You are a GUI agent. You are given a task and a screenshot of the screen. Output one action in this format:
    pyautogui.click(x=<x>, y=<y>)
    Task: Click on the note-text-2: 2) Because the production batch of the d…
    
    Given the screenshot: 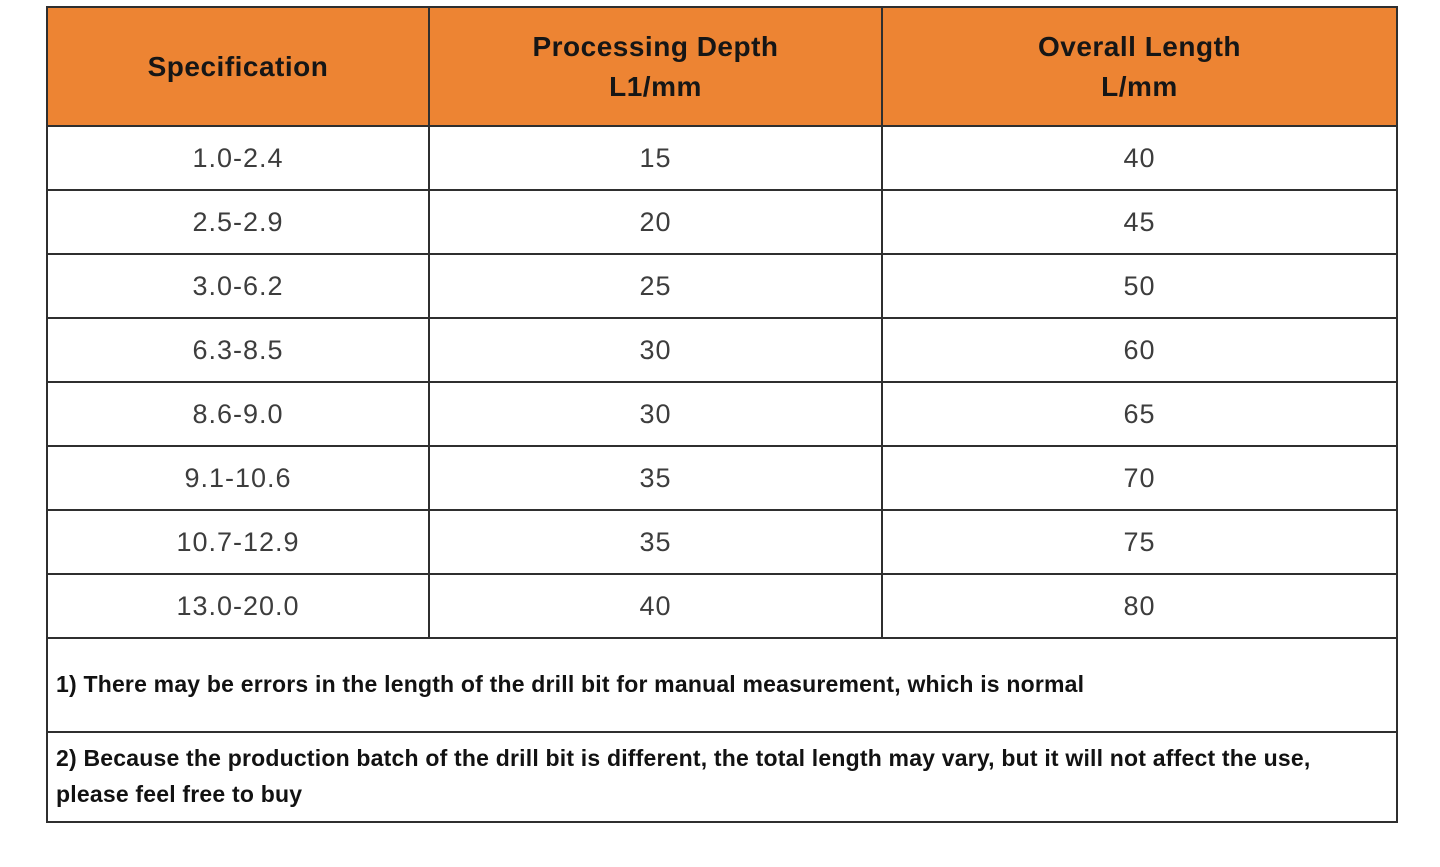 What is the action you would take?
    pyautogui.click(x=722, y=777)
    